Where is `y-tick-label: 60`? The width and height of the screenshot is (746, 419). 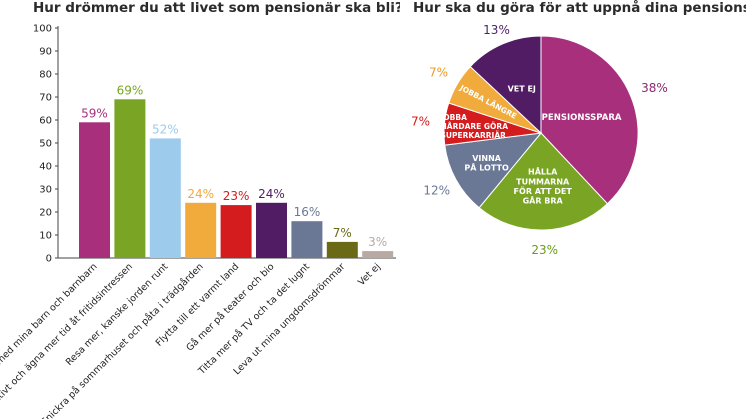 y-tick-label: 60 is located at coordinates (45, 121).